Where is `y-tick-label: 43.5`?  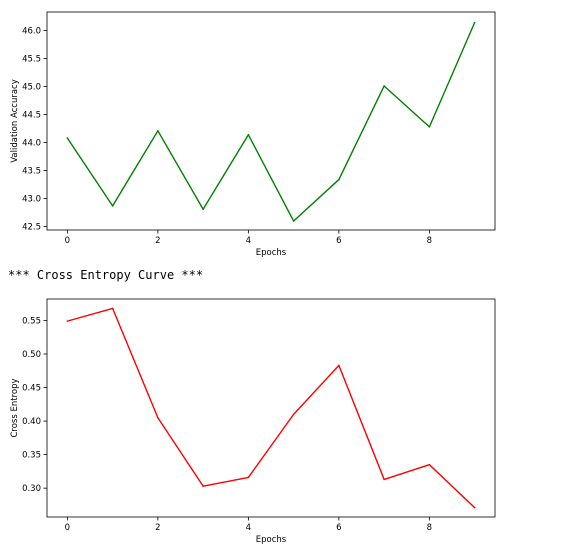 y-tick-label: 43.5 is located at coordinates (31, 172).